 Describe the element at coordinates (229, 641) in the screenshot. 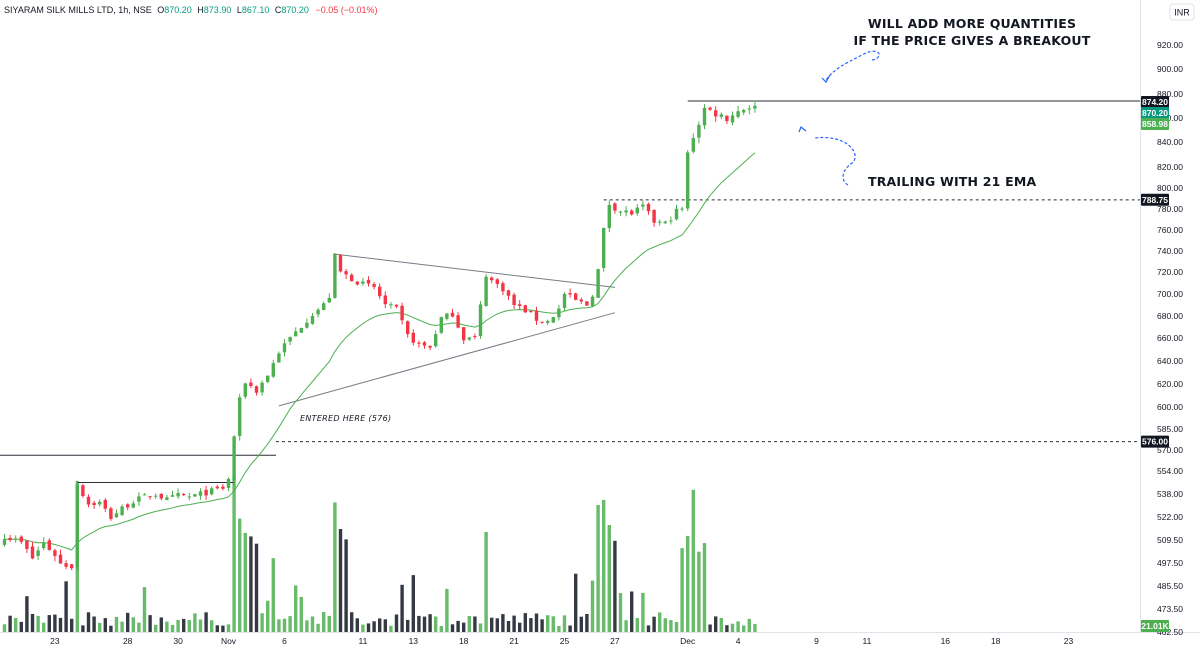

I see `time-tick-label: Nov` at that location.